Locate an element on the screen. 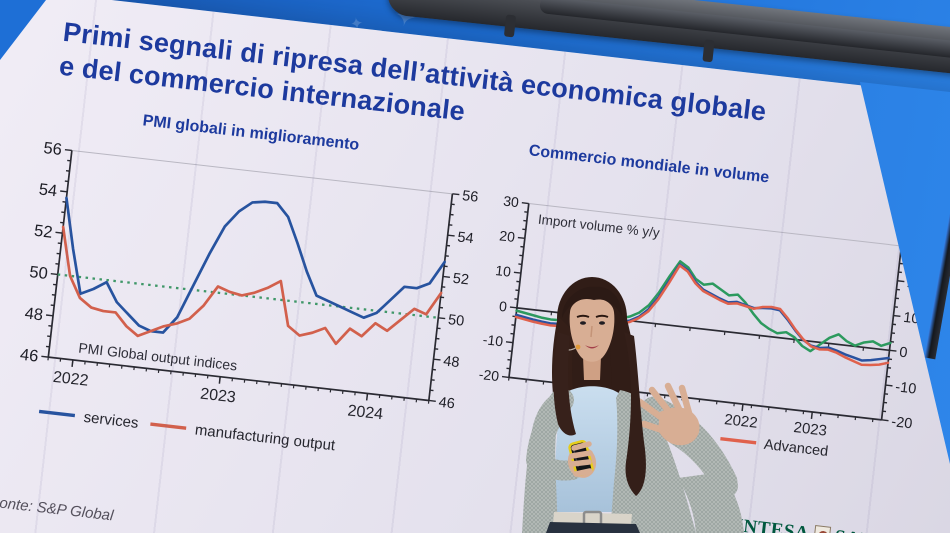 The height and width of the screenshot is (533, 950). presenter-photo is located at coordinates (633, 405).